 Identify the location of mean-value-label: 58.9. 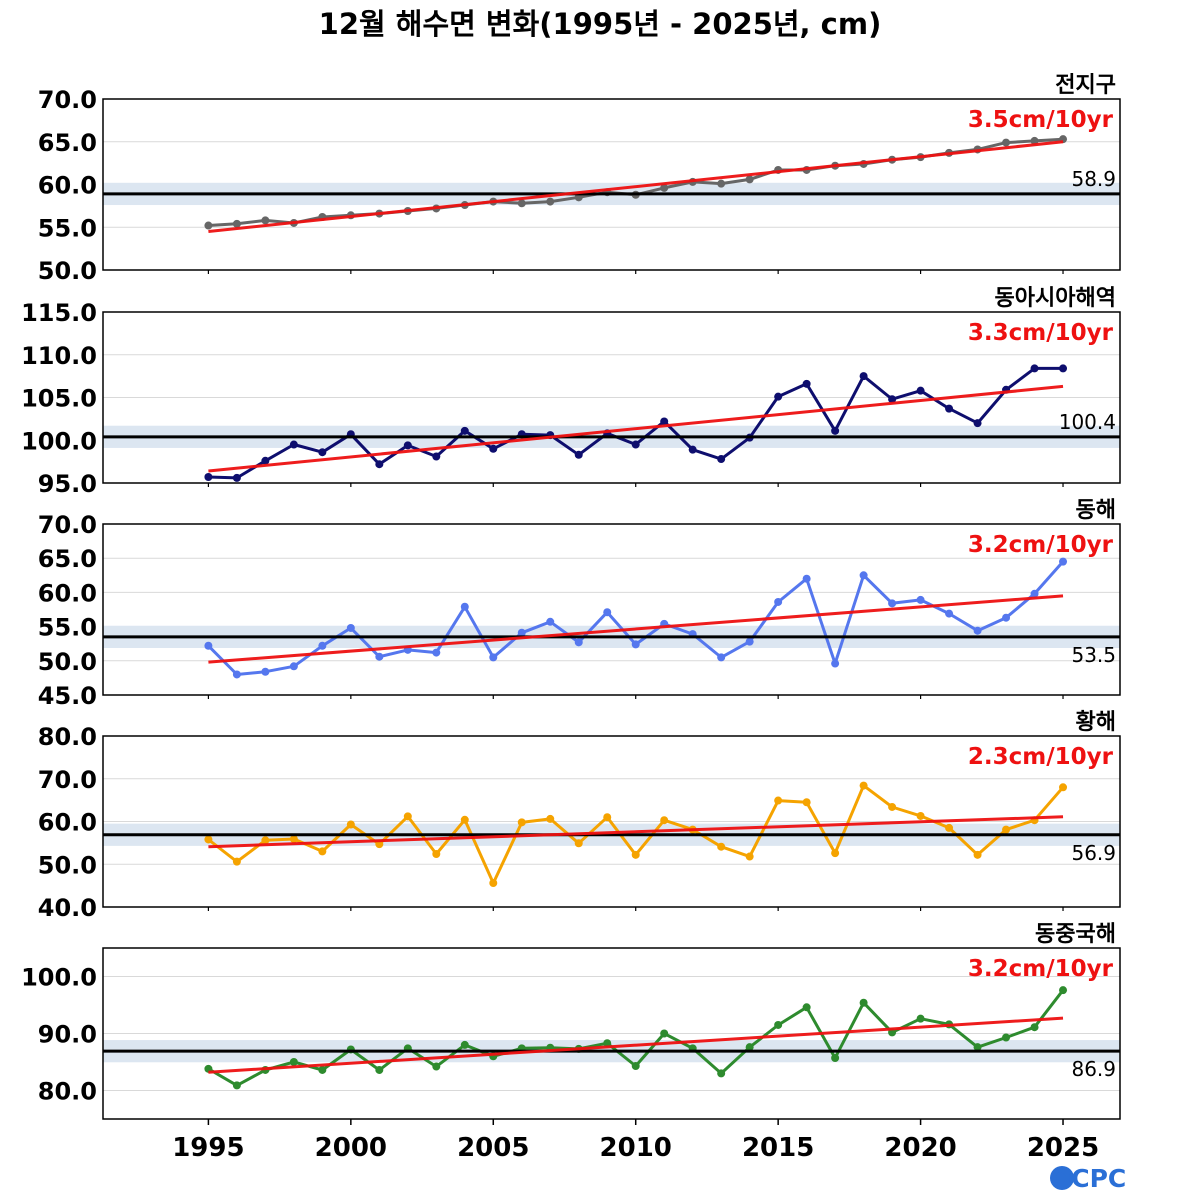
(1093, 179).